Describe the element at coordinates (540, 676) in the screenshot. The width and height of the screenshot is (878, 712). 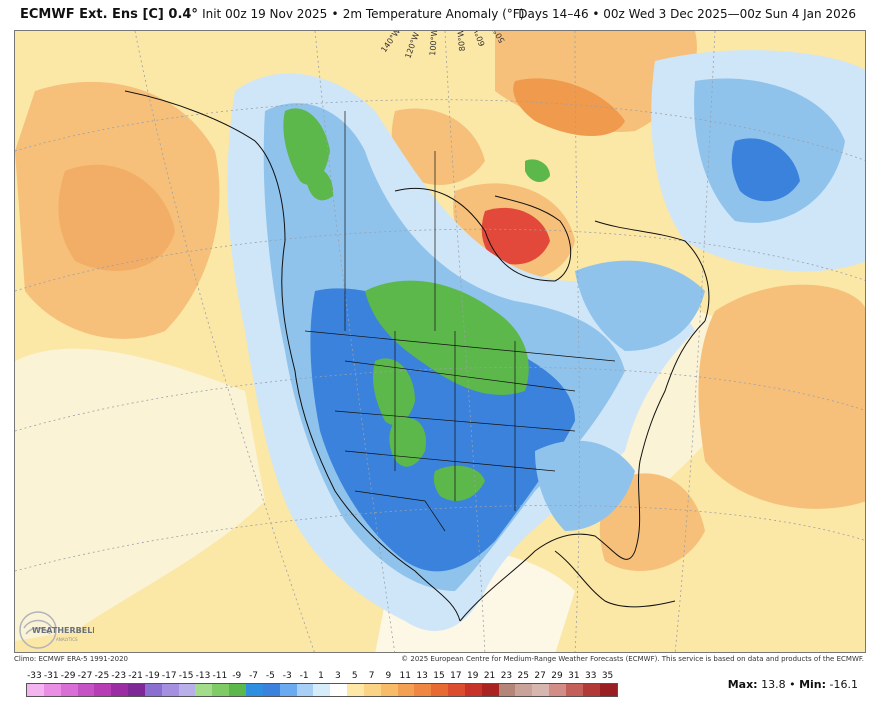
I see `colorbar-tick-label: 27` at that location.